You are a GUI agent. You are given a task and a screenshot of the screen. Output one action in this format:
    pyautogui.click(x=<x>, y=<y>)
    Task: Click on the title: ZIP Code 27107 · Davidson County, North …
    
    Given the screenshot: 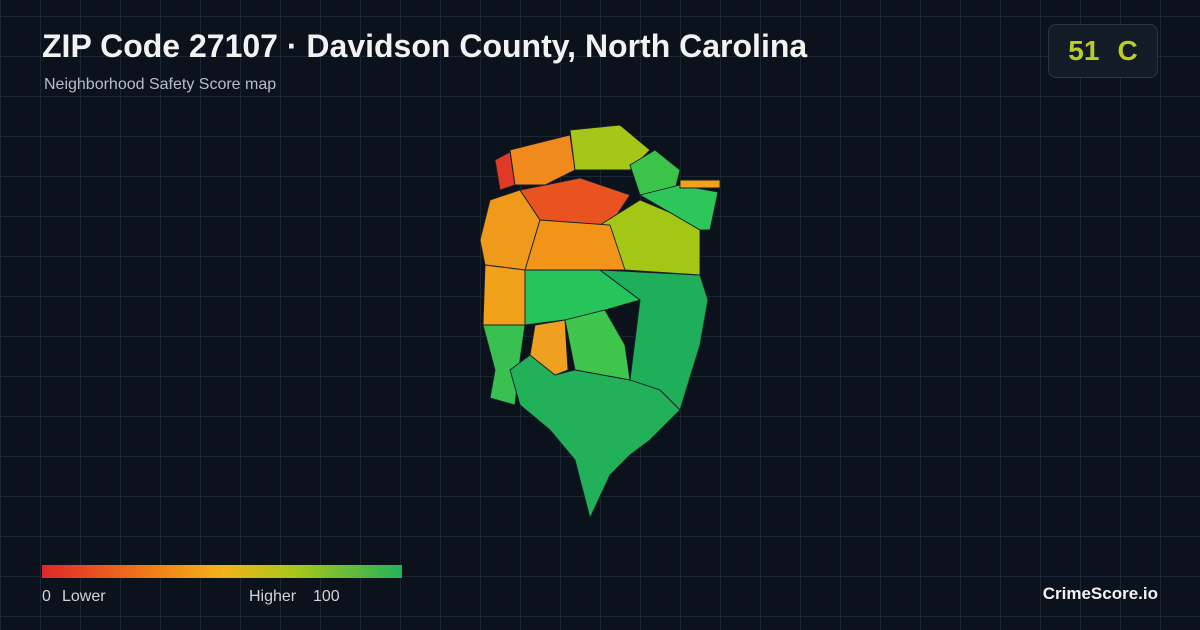 What is the action you would take?
    pyautogui.click(x=425, y=46)
    